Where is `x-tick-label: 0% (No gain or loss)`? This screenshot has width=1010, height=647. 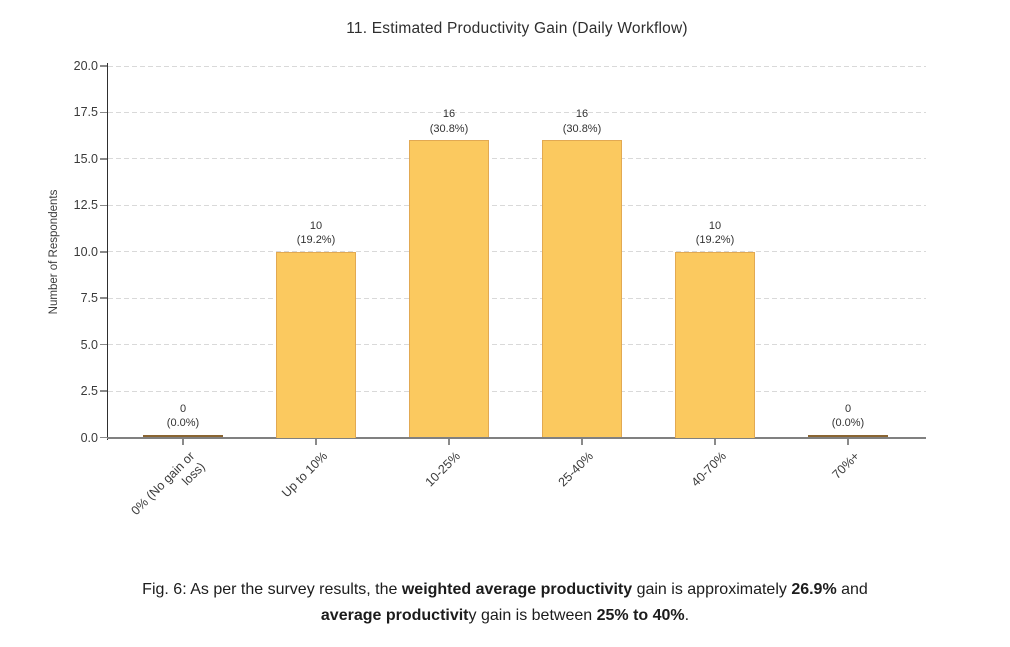 x-tick-label: 0% (No gain or loss) is located at coordinates (168, 483).